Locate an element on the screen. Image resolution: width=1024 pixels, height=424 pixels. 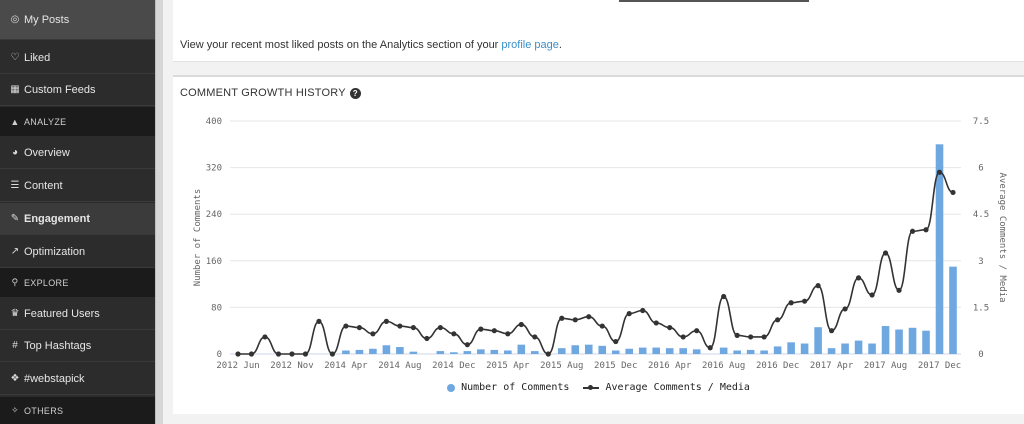
x-tick-label: 2012 Nov is located at coordinates (291, 366).